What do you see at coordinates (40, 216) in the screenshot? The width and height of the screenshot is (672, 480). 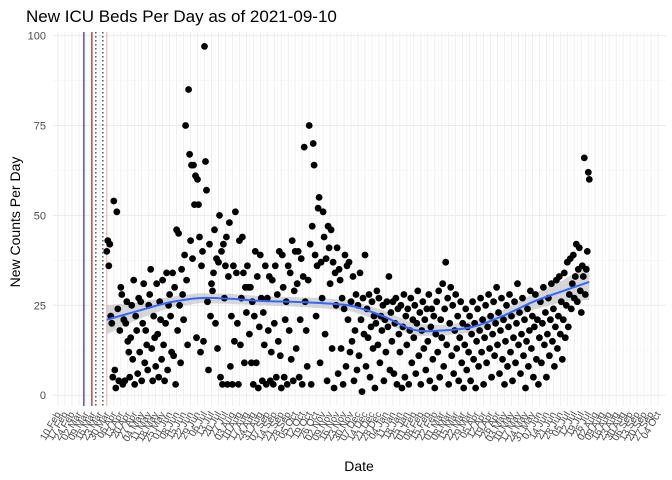 I see `y-tick-label: 50` at bounding box center [40, 216].